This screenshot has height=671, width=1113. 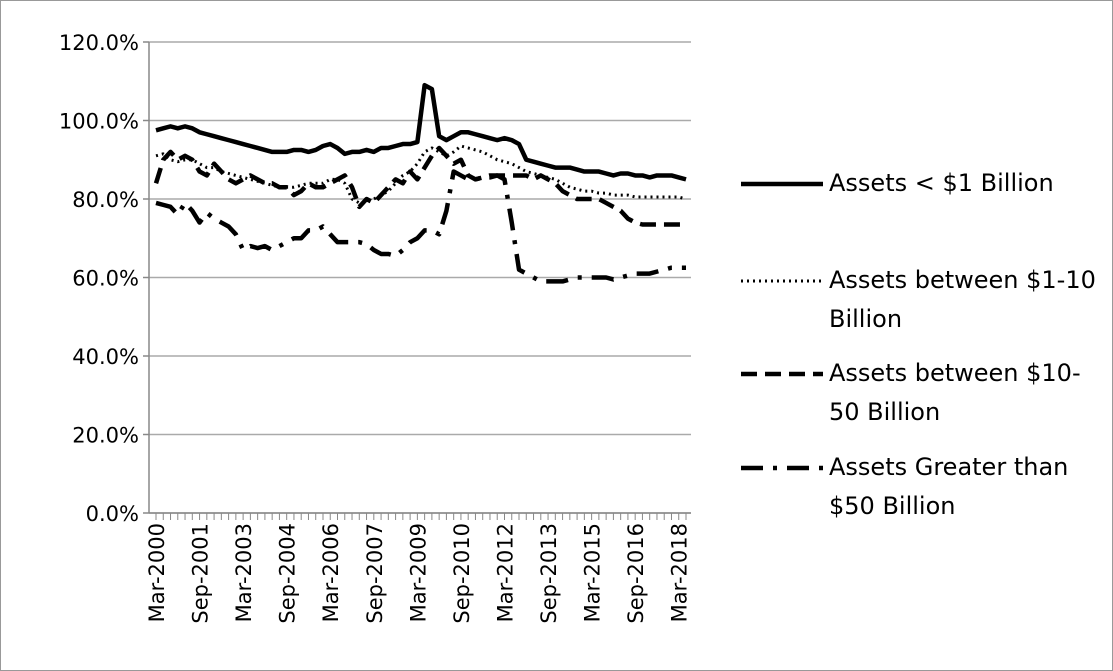 What do you see at coordinates (949, 486) in the screenshot?
I see `legend-label: Assets Greater than $50 Billion` at bounding box center [949, 486].